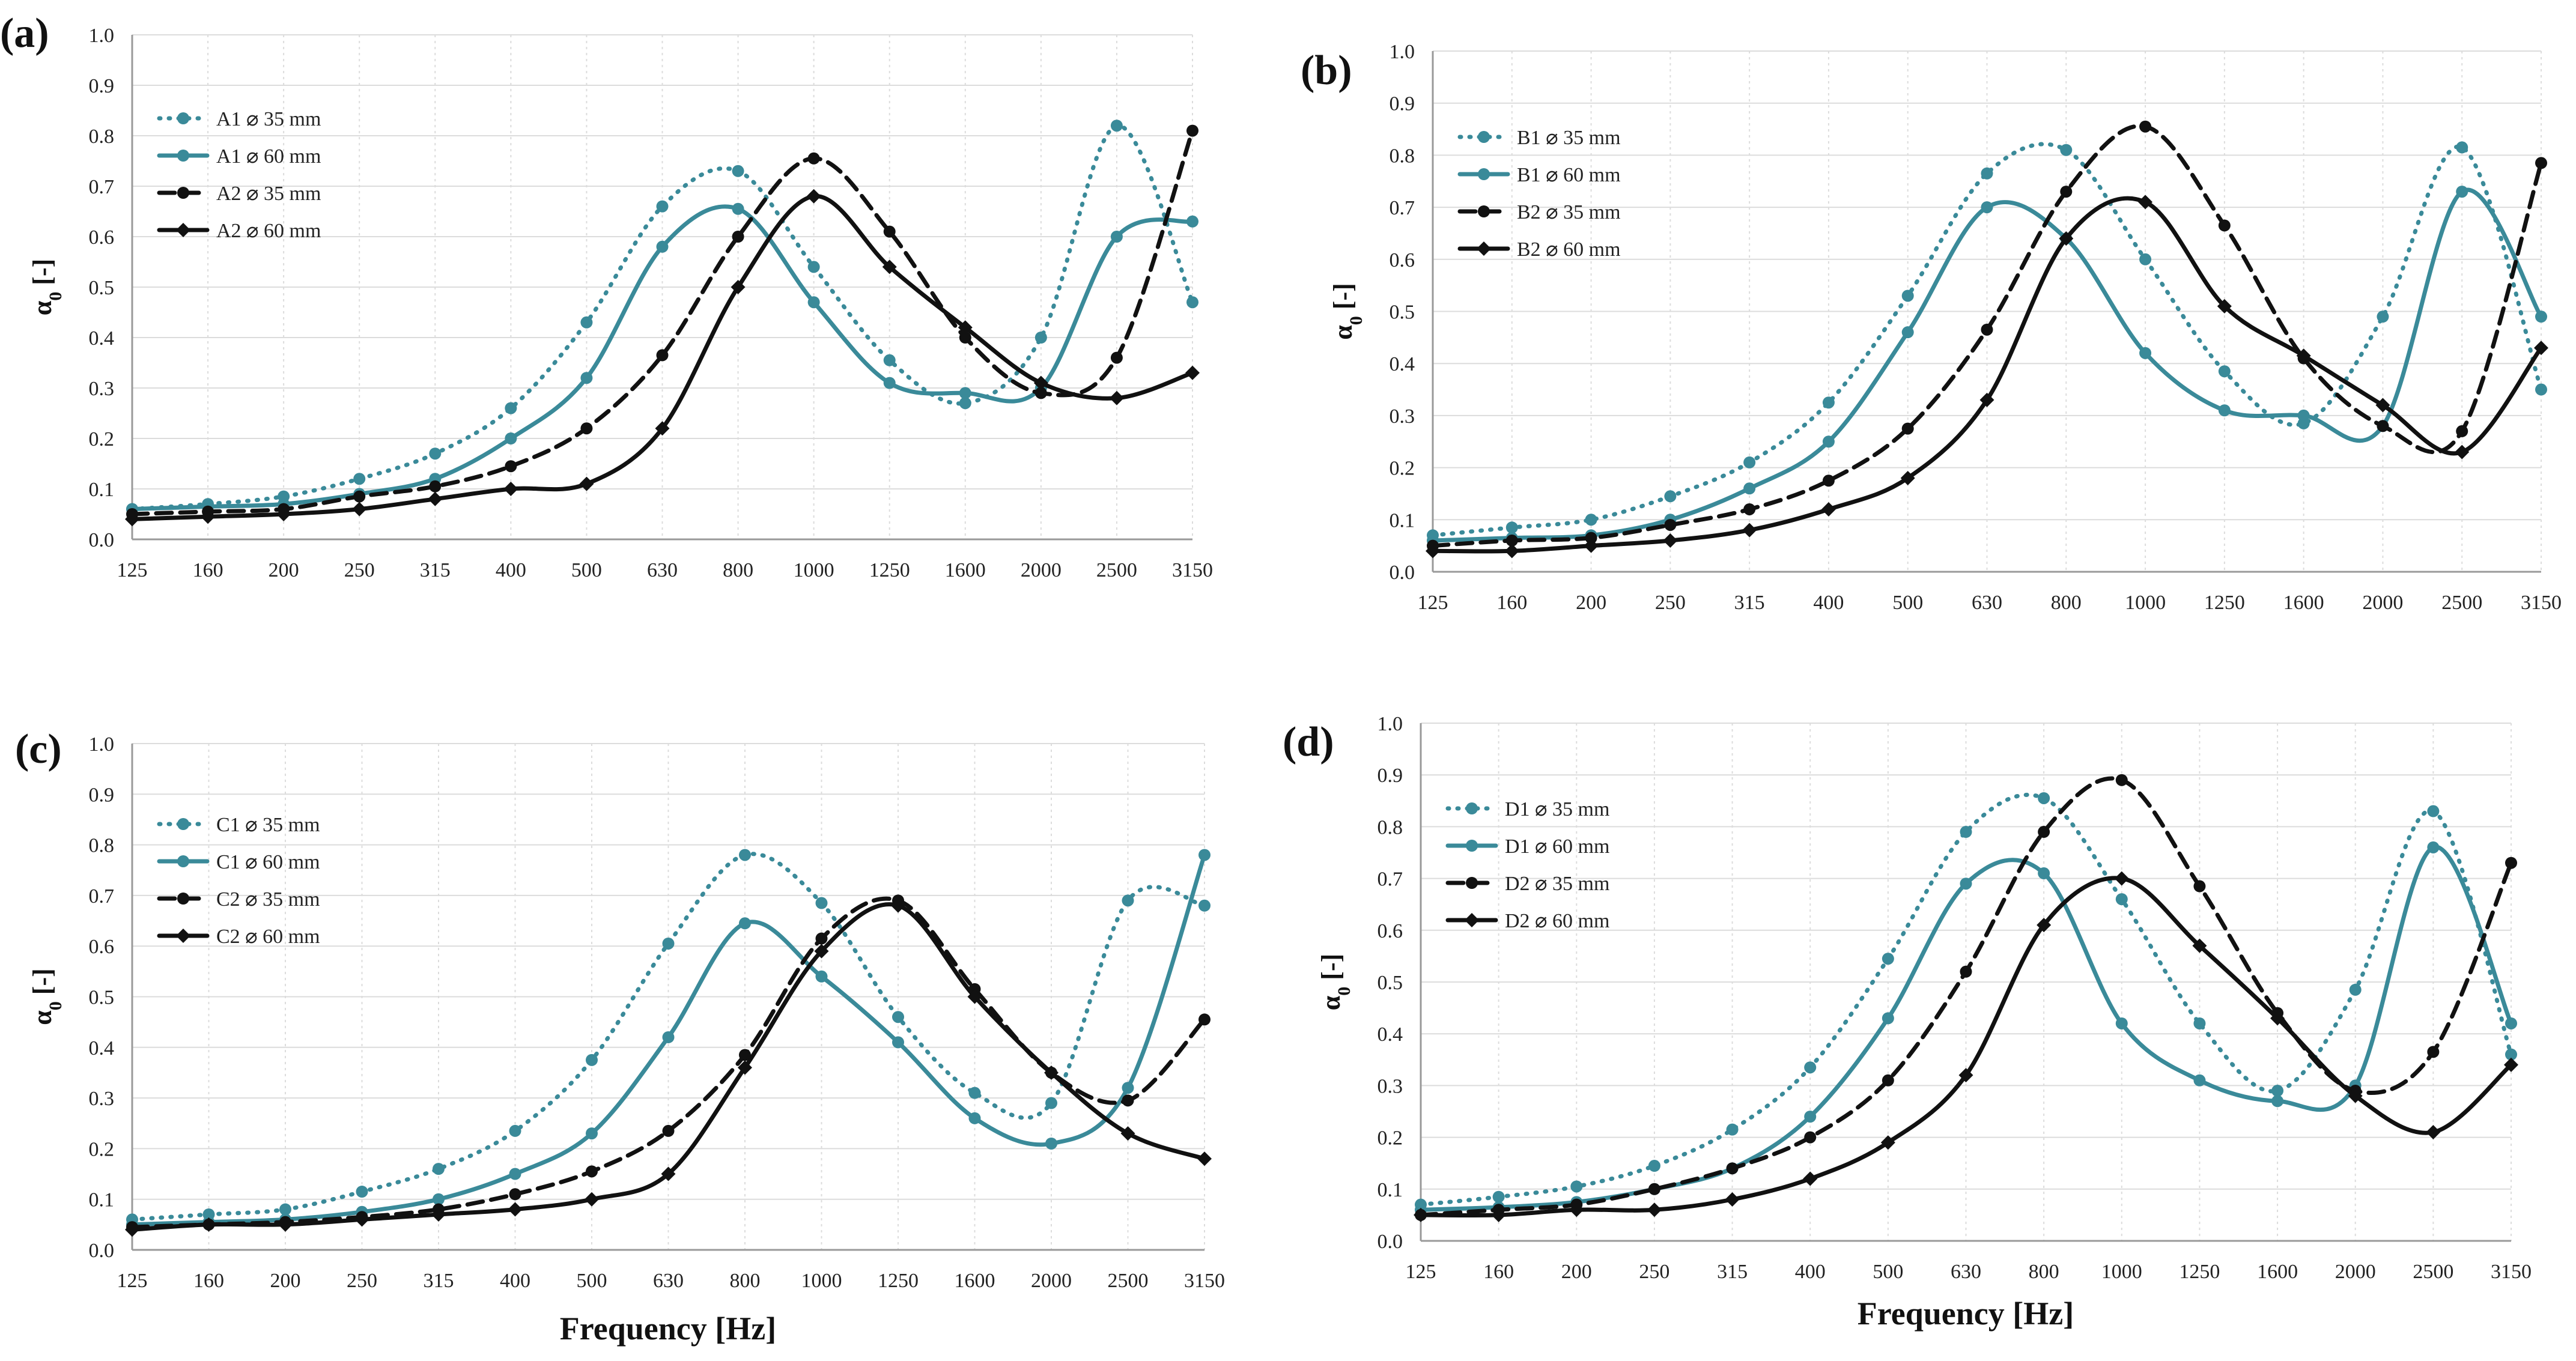 The height and width of the screenshot is (1361, 2576). I want to click on panel-label: (b), so click(1326, 70).